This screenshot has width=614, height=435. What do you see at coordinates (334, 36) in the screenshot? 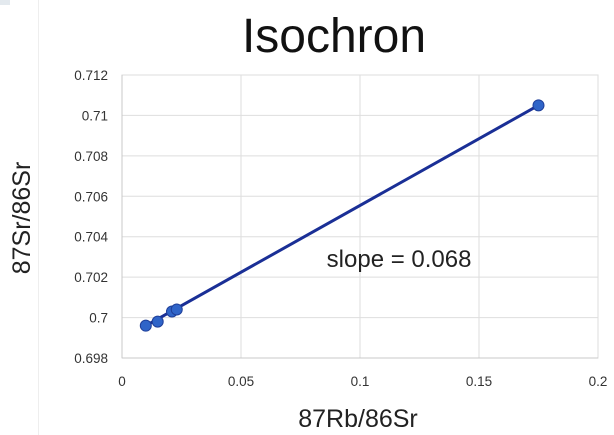
I see `chart-title: Isochron` at bounding box center [334, 36].